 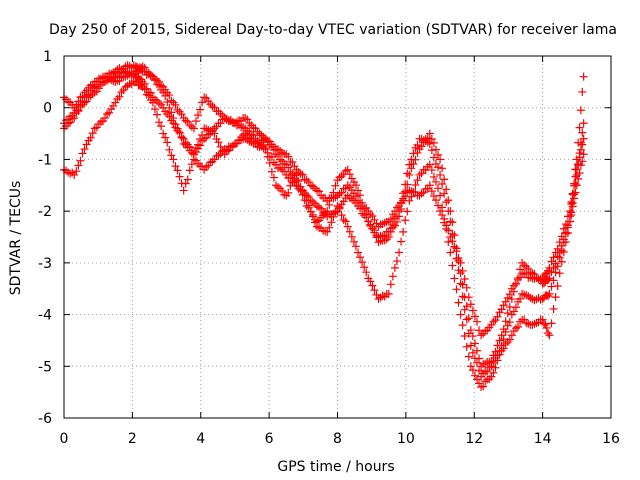 What do you see at coordinates (16, 238) in the screenshot?
I see `y-axis-label: SDTVAR / TECUs` at bounding box center [16, 238].